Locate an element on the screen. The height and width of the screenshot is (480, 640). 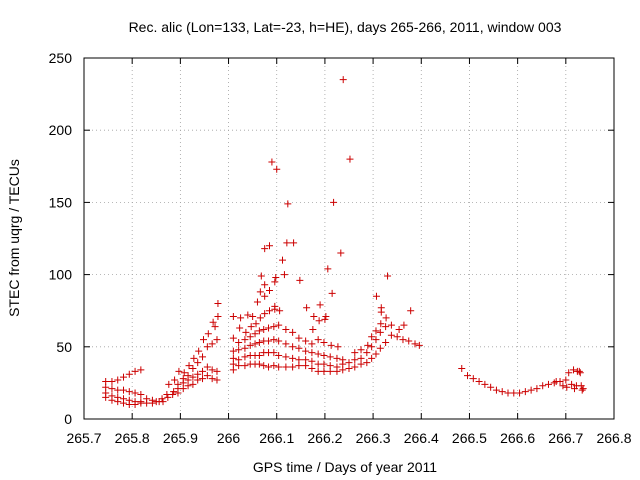
x-tick-label: 266.7 is located at coordinates (565, 438).